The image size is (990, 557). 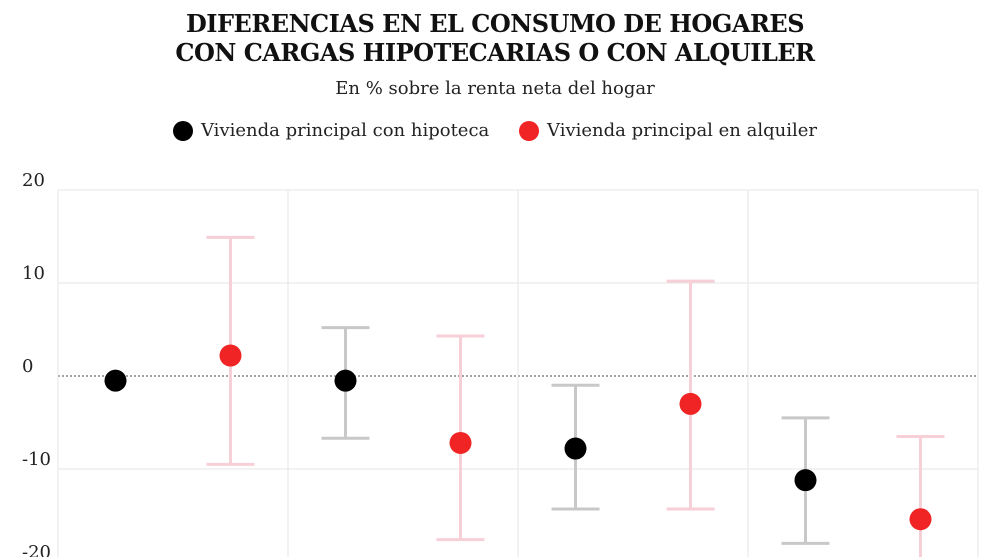 I want to click on legend-item-alquiler: Vivienda principal en alquiler, so click(x=668, y=130).